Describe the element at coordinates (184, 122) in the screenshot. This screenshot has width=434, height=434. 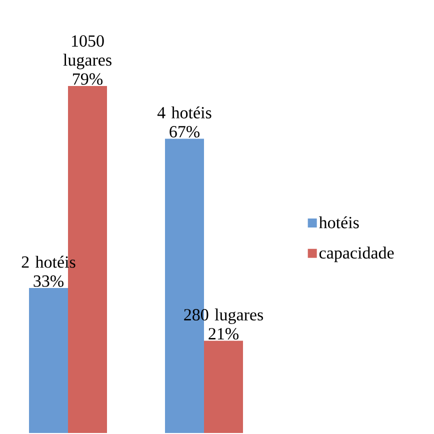
I see `data-label: 4 hotéis 67%` at that location.